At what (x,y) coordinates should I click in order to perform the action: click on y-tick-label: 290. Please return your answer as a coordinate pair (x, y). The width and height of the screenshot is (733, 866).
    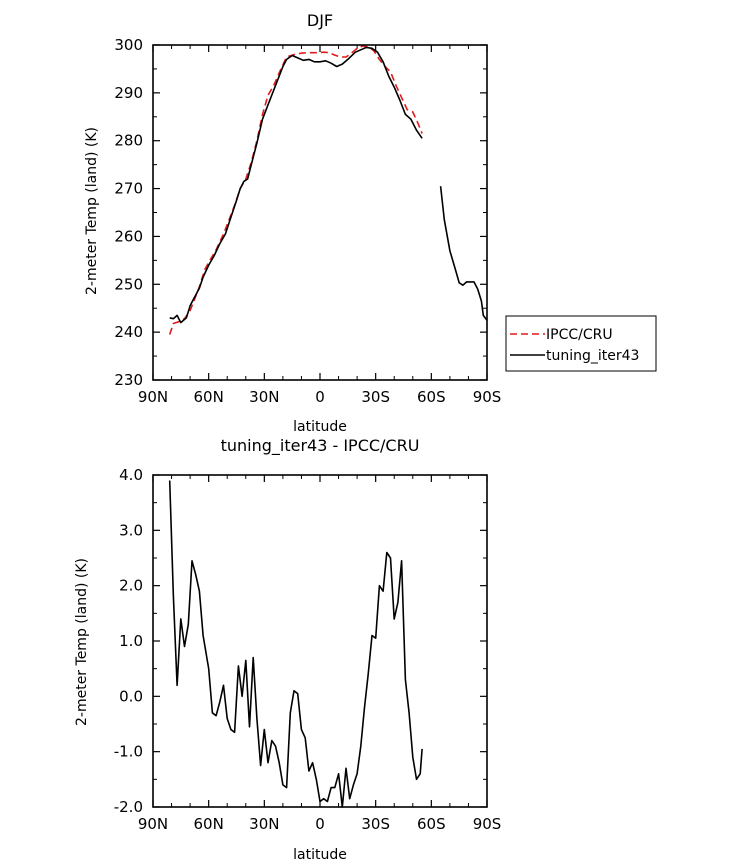
    Looking at the image, I should click on (128, 93).